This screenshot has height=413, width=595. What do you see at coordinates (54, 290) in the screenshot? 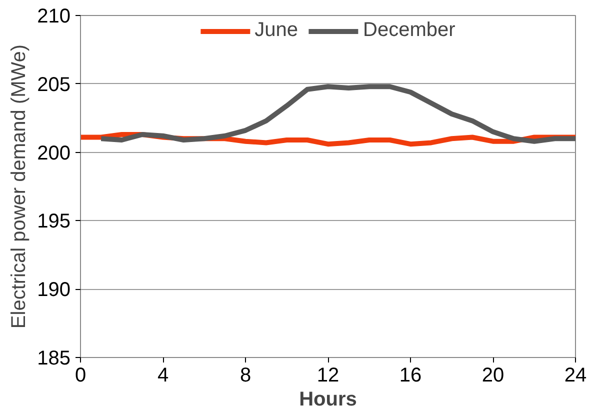
I see `y-tick-label: 190` at bounding box center [54, 290].